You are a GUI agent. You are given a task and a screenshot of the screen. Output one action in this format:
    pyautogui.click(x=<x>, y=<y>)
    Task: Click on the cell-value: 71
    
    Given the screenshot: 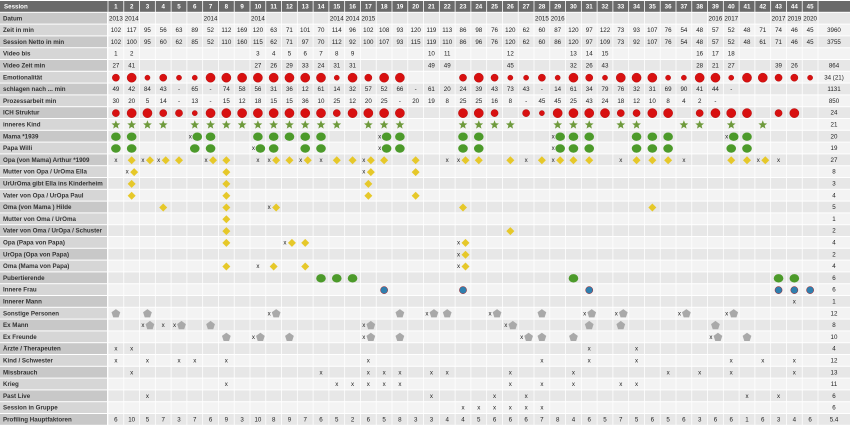 What is the action you would take?
    pyautogui.click(x=289, y=42)
    